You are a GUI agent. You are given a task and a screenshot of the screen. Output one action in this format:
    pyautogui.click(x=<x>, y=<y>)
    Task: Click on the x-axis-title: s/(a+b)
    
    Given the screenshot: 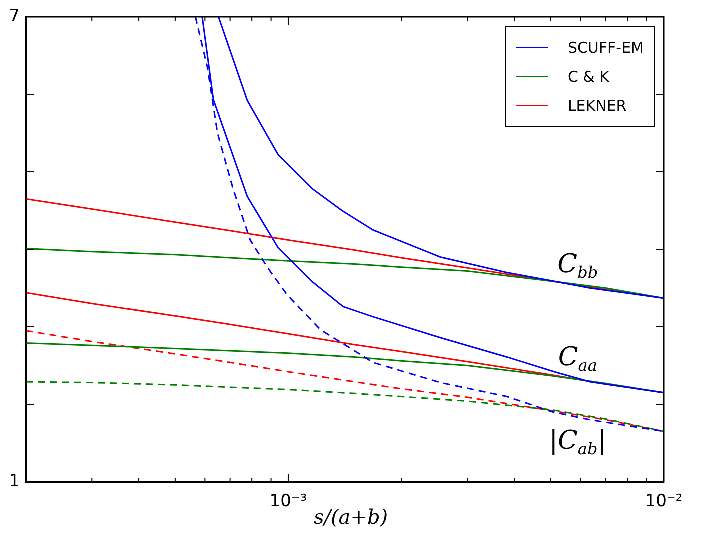 What is the action you would take?
    pyautogui.click(x=351, y=517)
    